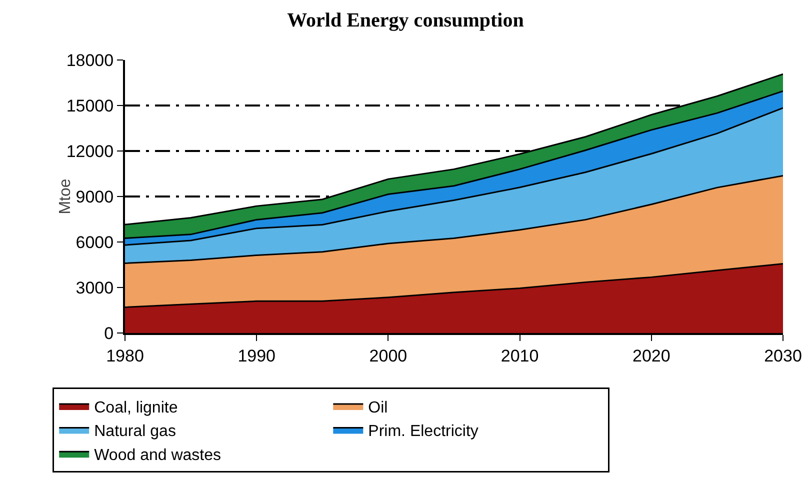 The width and height of the screenshot is (811, 493). I want to click on x-tick-label: 1980, so click(125, 356).